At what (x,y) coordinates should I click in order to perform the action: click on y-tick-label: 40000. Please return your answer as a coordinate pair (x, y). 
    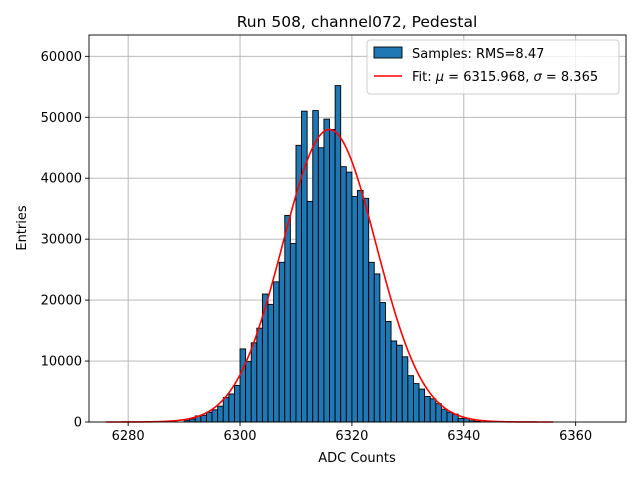
    Looking at the image, I should click on (61, 179).